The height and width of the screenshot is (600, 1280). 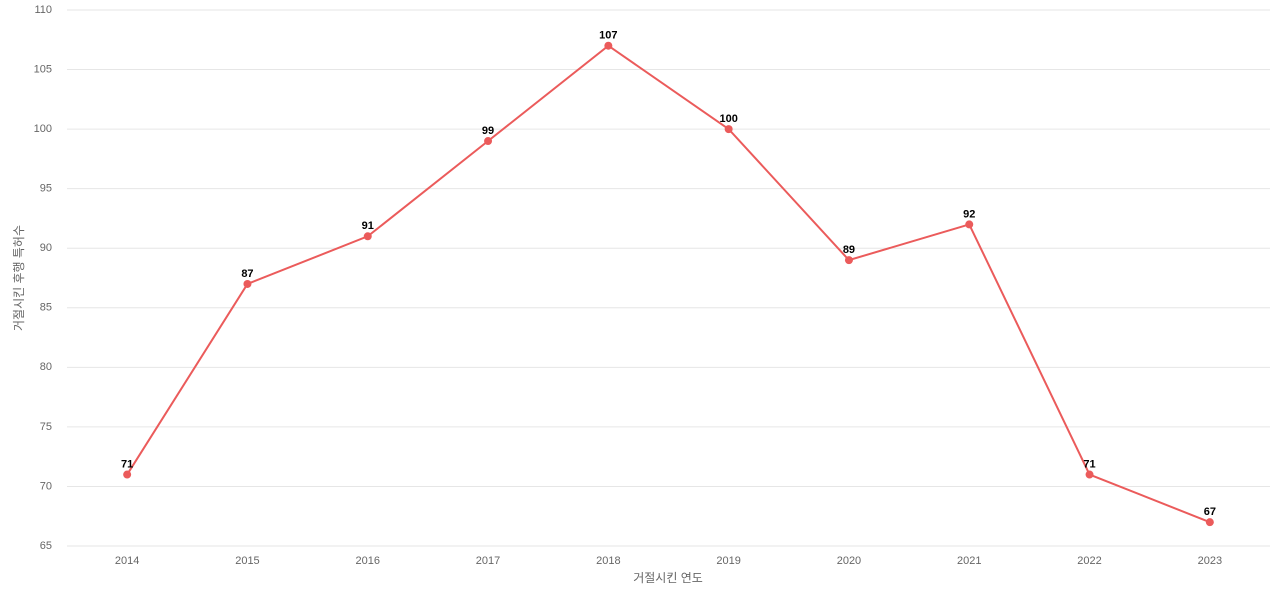 I want to click on y-axis-title: 거절시킨 후행 특허수, so click(x=18, y=278).